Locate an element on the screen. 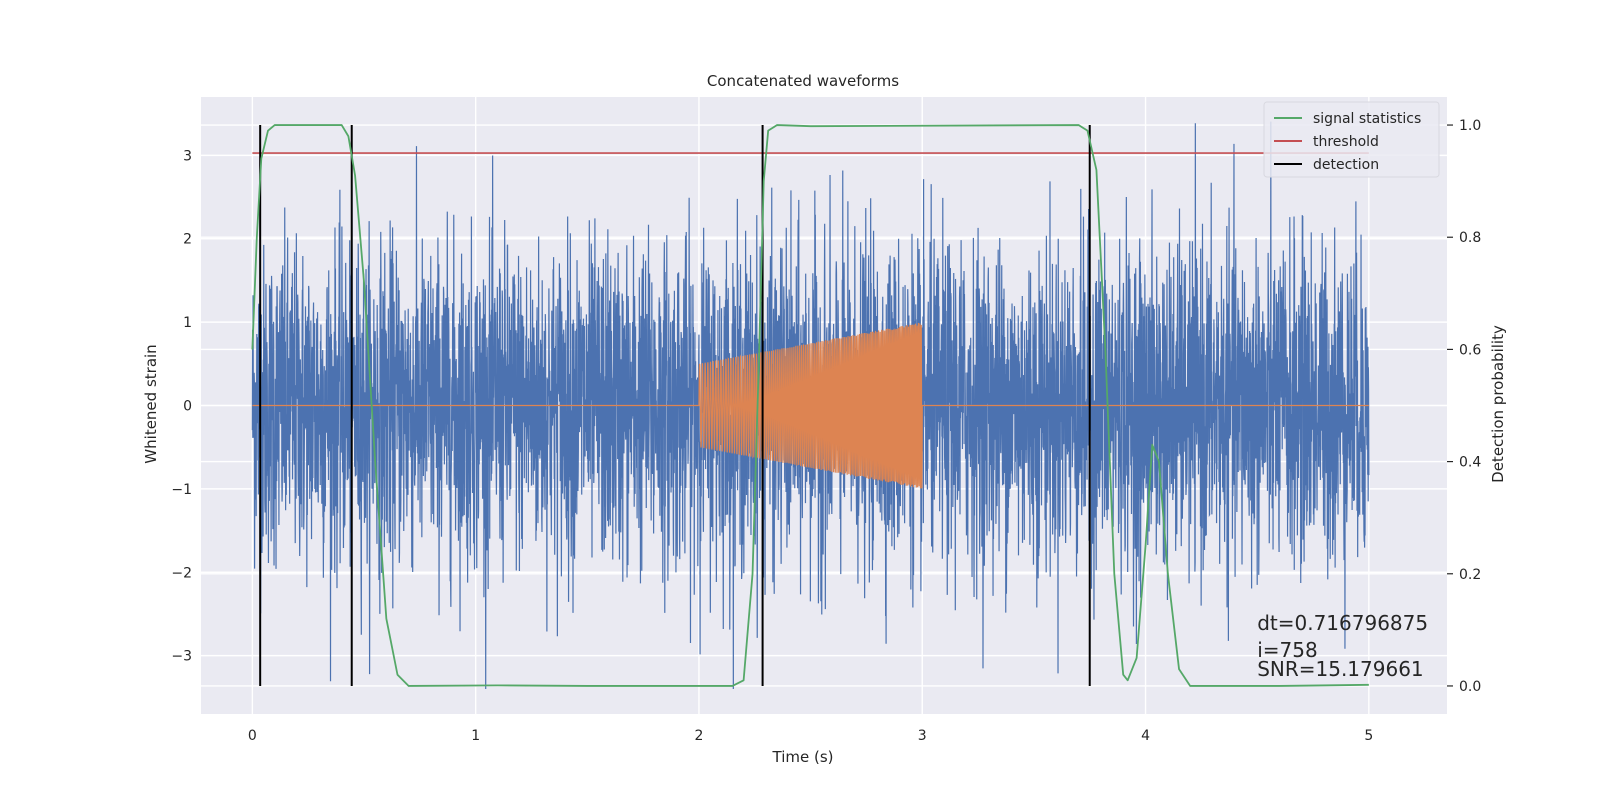 This screenshot has height=804, width=1600. y-right-tick-label: 0.4 is located at coordinates (1470, 463).